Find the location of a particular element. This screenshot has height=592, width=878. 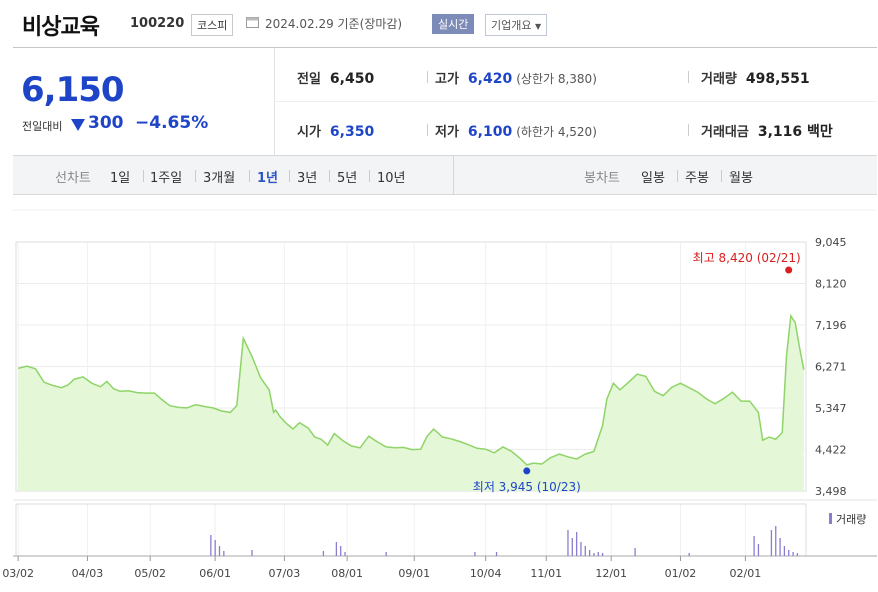

high-value: 6,420 is located at coordinates (490, 79).